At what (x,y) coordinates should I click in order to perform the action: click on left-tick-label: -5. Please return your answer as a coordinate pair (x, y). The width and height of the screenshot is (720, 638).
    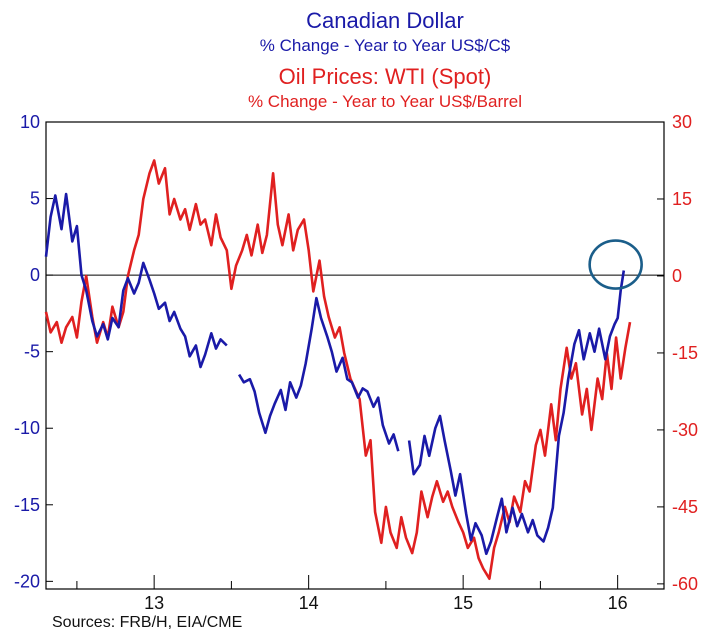
    Looking at the image, I should click on (32, 352).